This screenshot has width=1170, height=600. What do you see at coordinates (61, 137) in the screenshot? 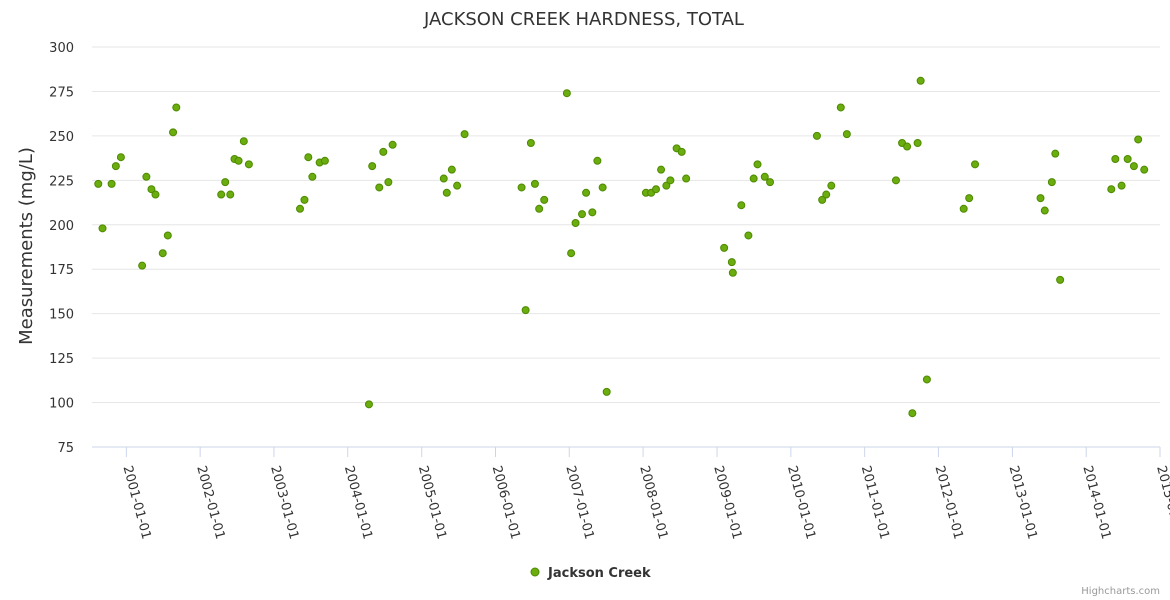
I see `y-tick-label: 250` at bounding box center [61, 137].